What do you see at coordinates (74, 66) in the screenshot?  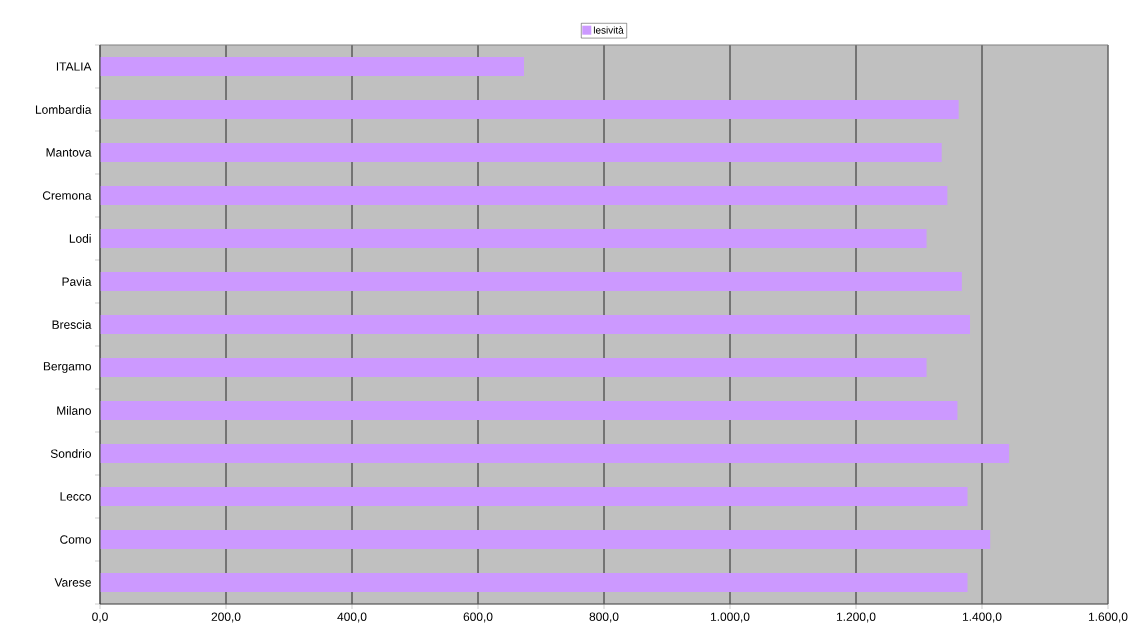 I see `y-tick-label: ITALIA` at bounding box center [74, 66].